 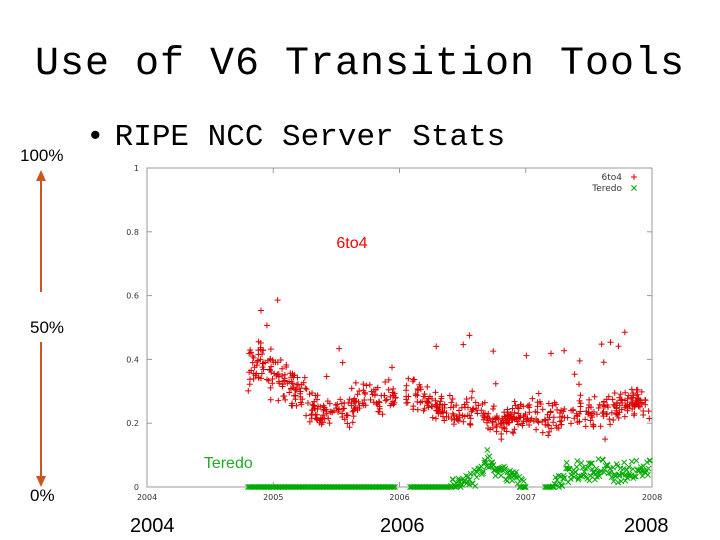 What do you see at coordinates (152, 526) in the screenshot?
I see `year-label-2004: 2004` at bounding box center [152, 526].